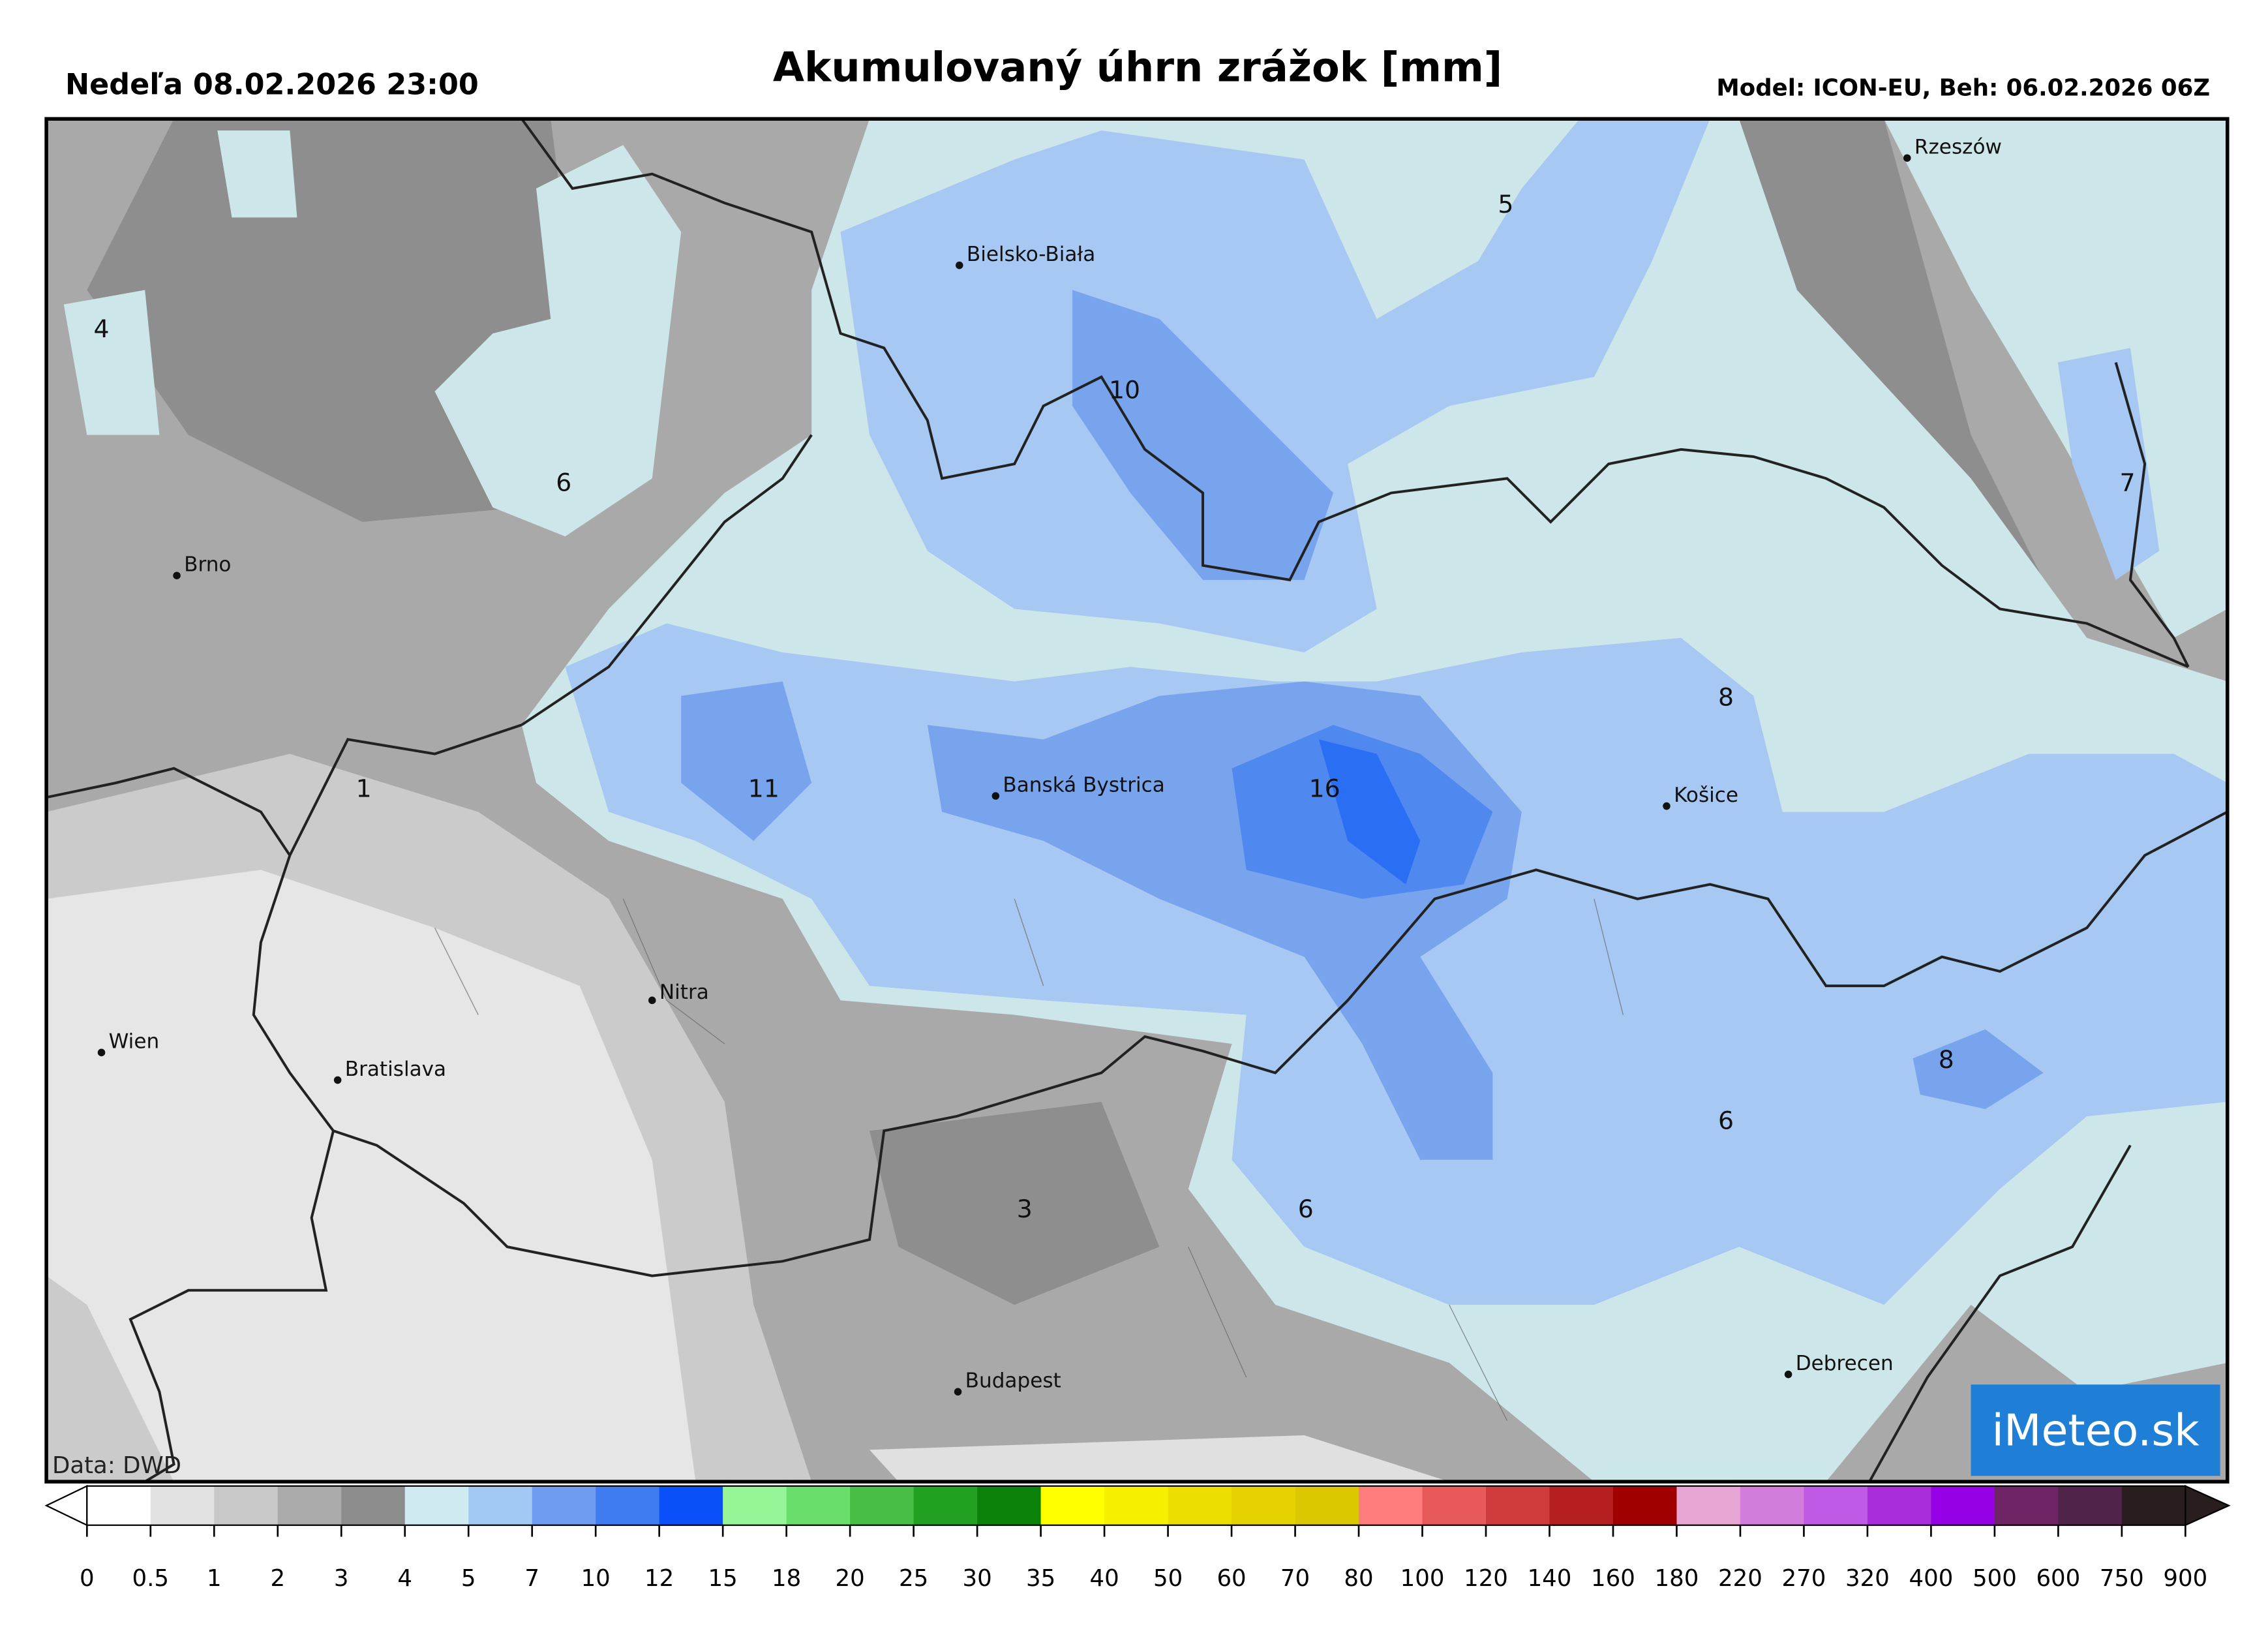 This screenshot has height=1631, width=2268. I want to click on contour-label: 16, so click(1324, 788).